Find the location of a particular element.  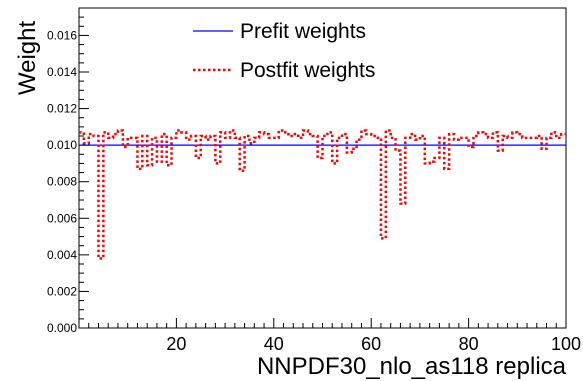

y-axis-title: Weight is located at coordinates (27, 58).